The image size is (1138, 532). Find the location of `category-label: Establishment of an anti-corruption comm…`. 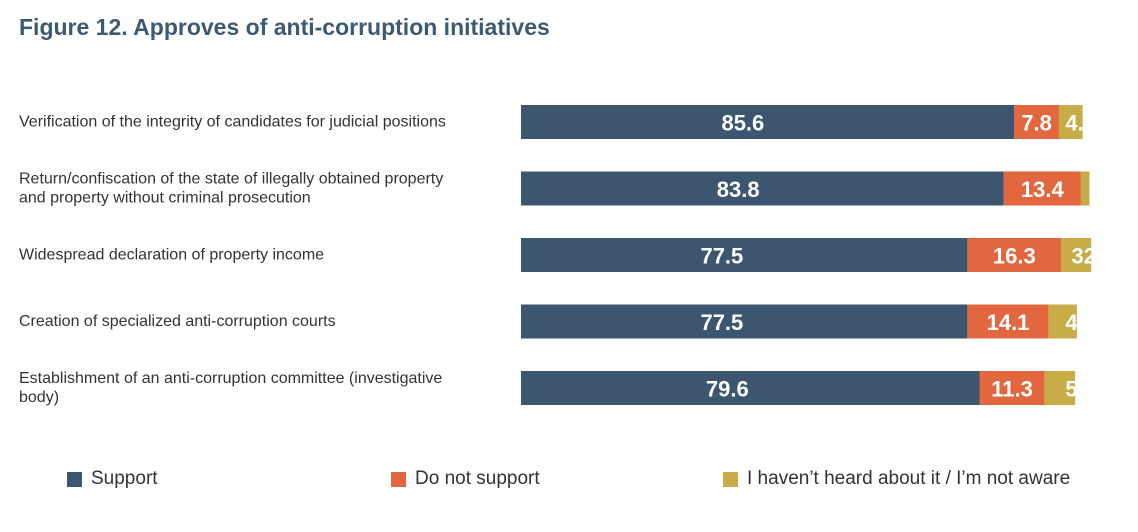

category-label: Establishment of an anti-corruption comm… is located at coordinates (230, 388).